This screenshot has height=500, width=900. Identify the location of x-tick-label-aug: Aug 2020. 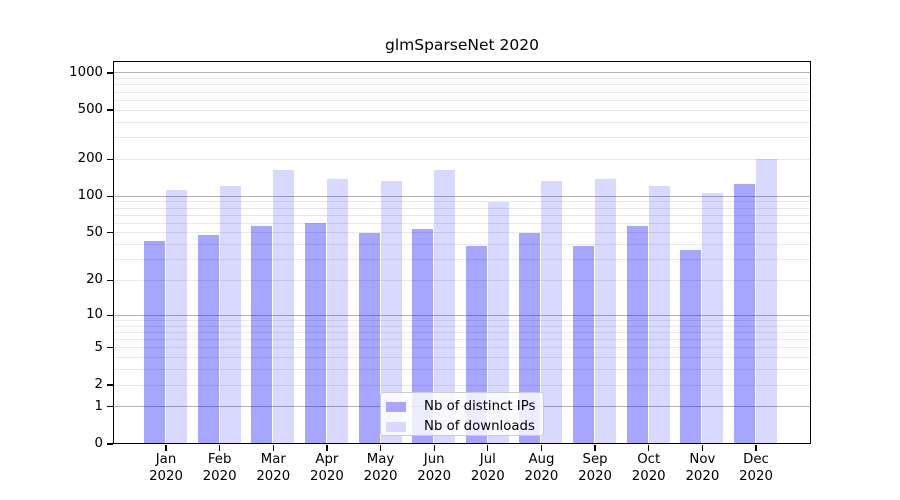
(541, 468).